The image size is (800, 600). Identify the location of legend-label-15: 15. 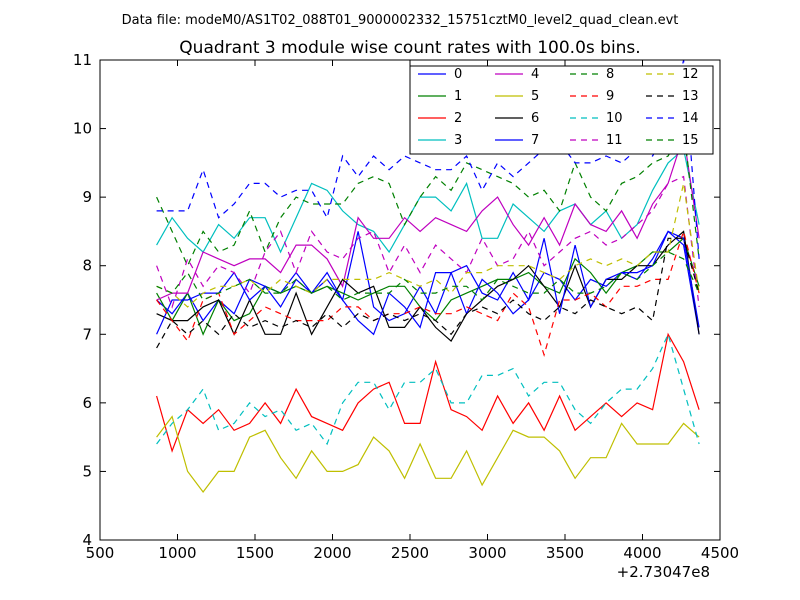
(690, 140).